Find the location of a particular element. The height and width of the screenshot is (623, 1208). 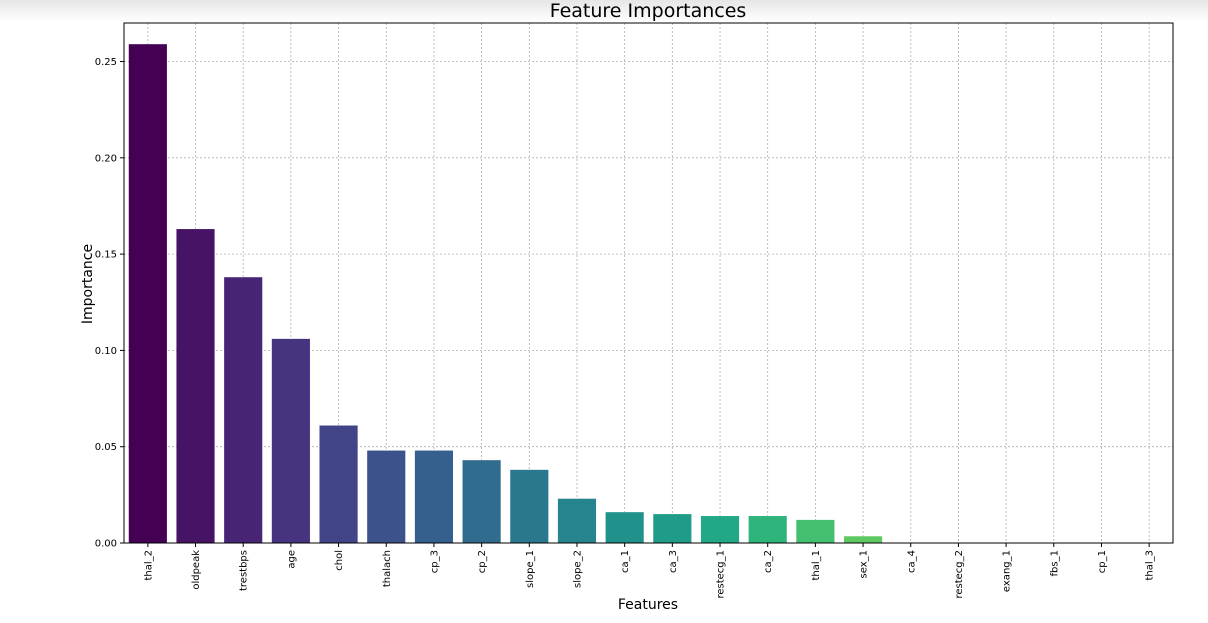

x-tick-label: cp_3 is located at coordinates (434, 561).